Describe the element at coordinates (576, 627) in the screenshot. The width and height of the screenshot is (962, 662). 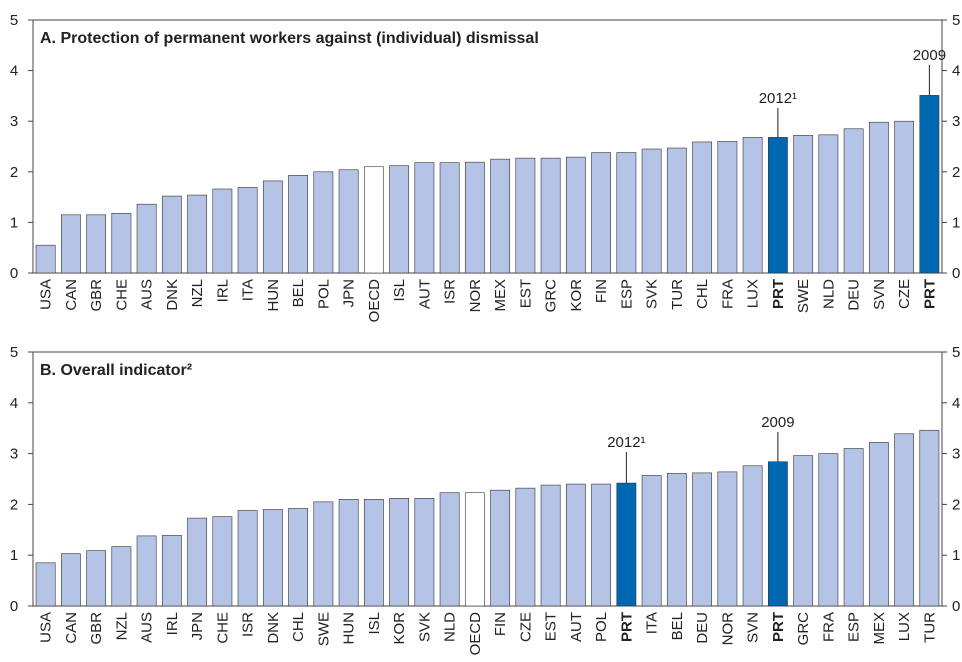
I see `x-tick-label: AUT` at that location.